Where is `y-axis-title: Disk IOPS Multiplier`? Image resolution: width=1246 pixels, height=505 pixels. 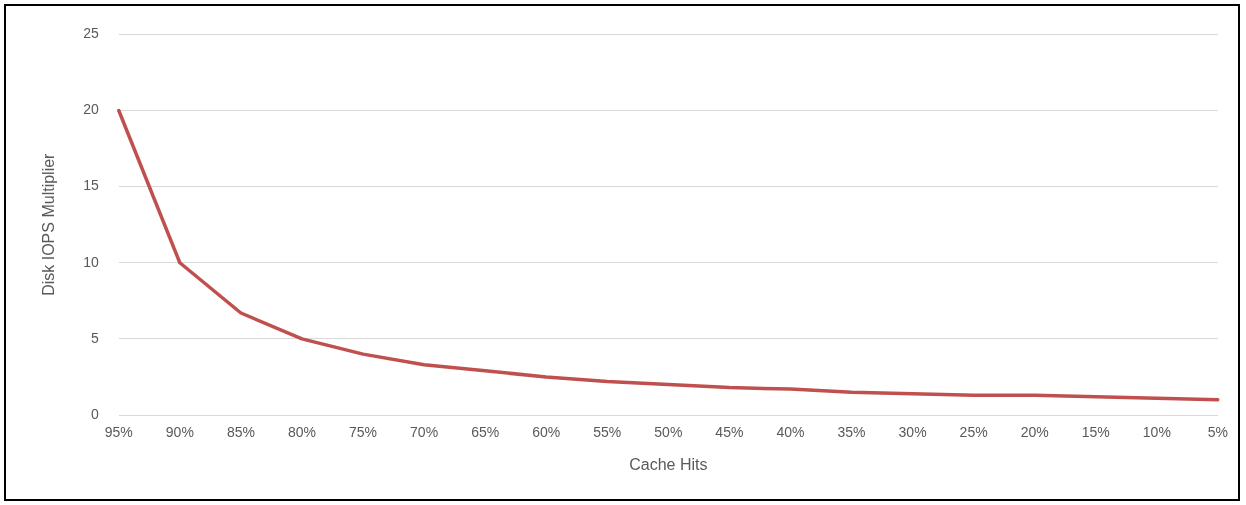
y-axis-title: Disk IOPS Multiplier is located at coordinates (49, 224).